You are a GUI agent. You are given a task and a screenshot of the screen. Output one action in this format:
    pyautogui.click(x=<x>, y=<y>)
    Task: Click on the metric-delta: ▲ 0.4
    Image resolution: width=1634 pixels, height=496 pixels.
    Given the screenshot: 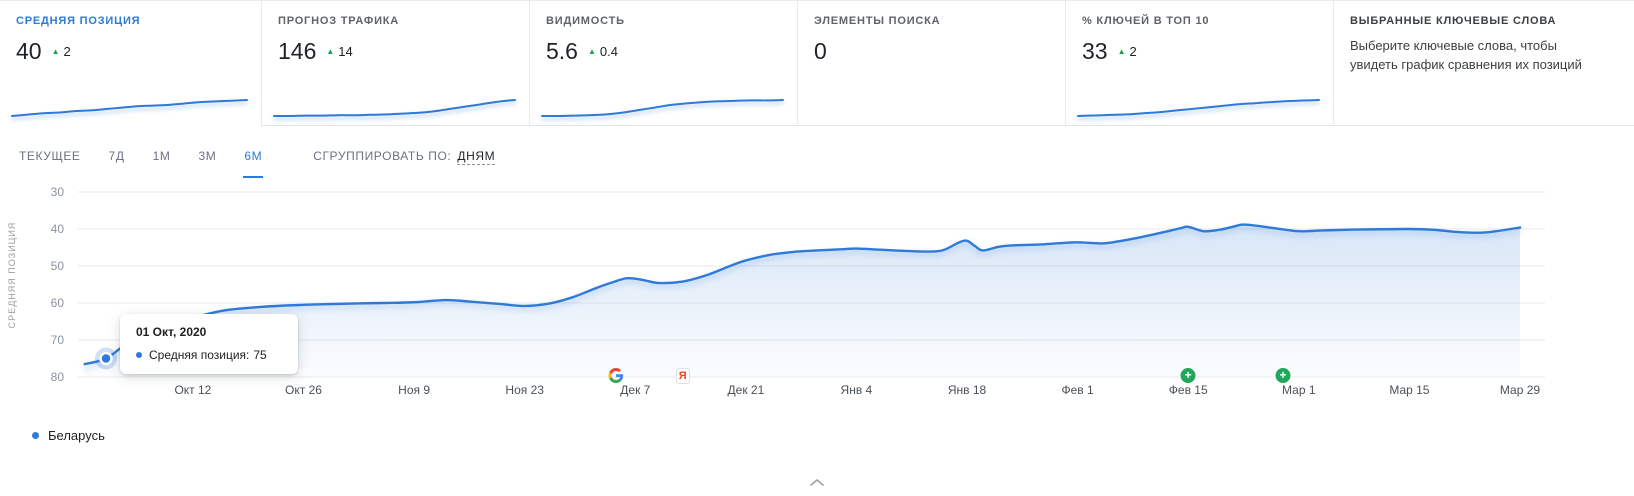 What is the action you would take?
    pyautogui.click(x=603, y=51)
    